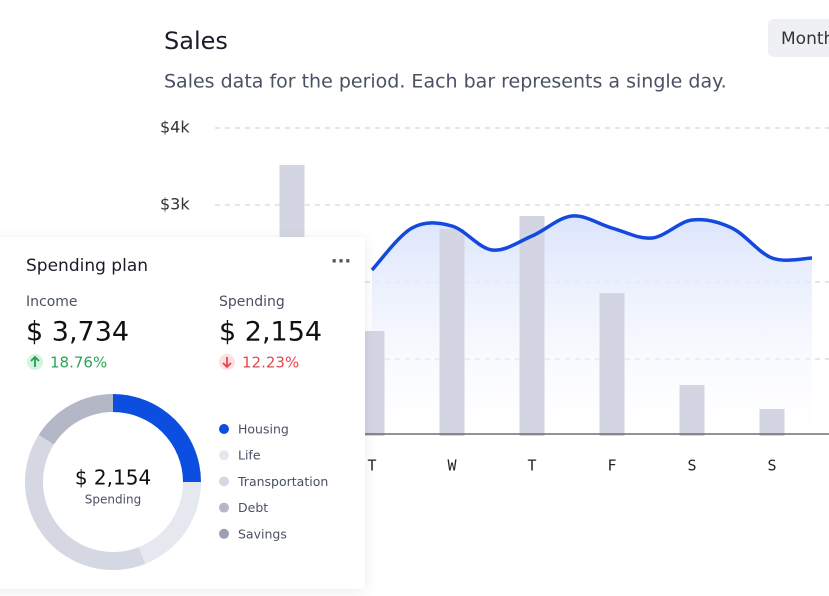 This screenshot has width=829, height=596. I want to click on income-label: Income, so click(52, 302).